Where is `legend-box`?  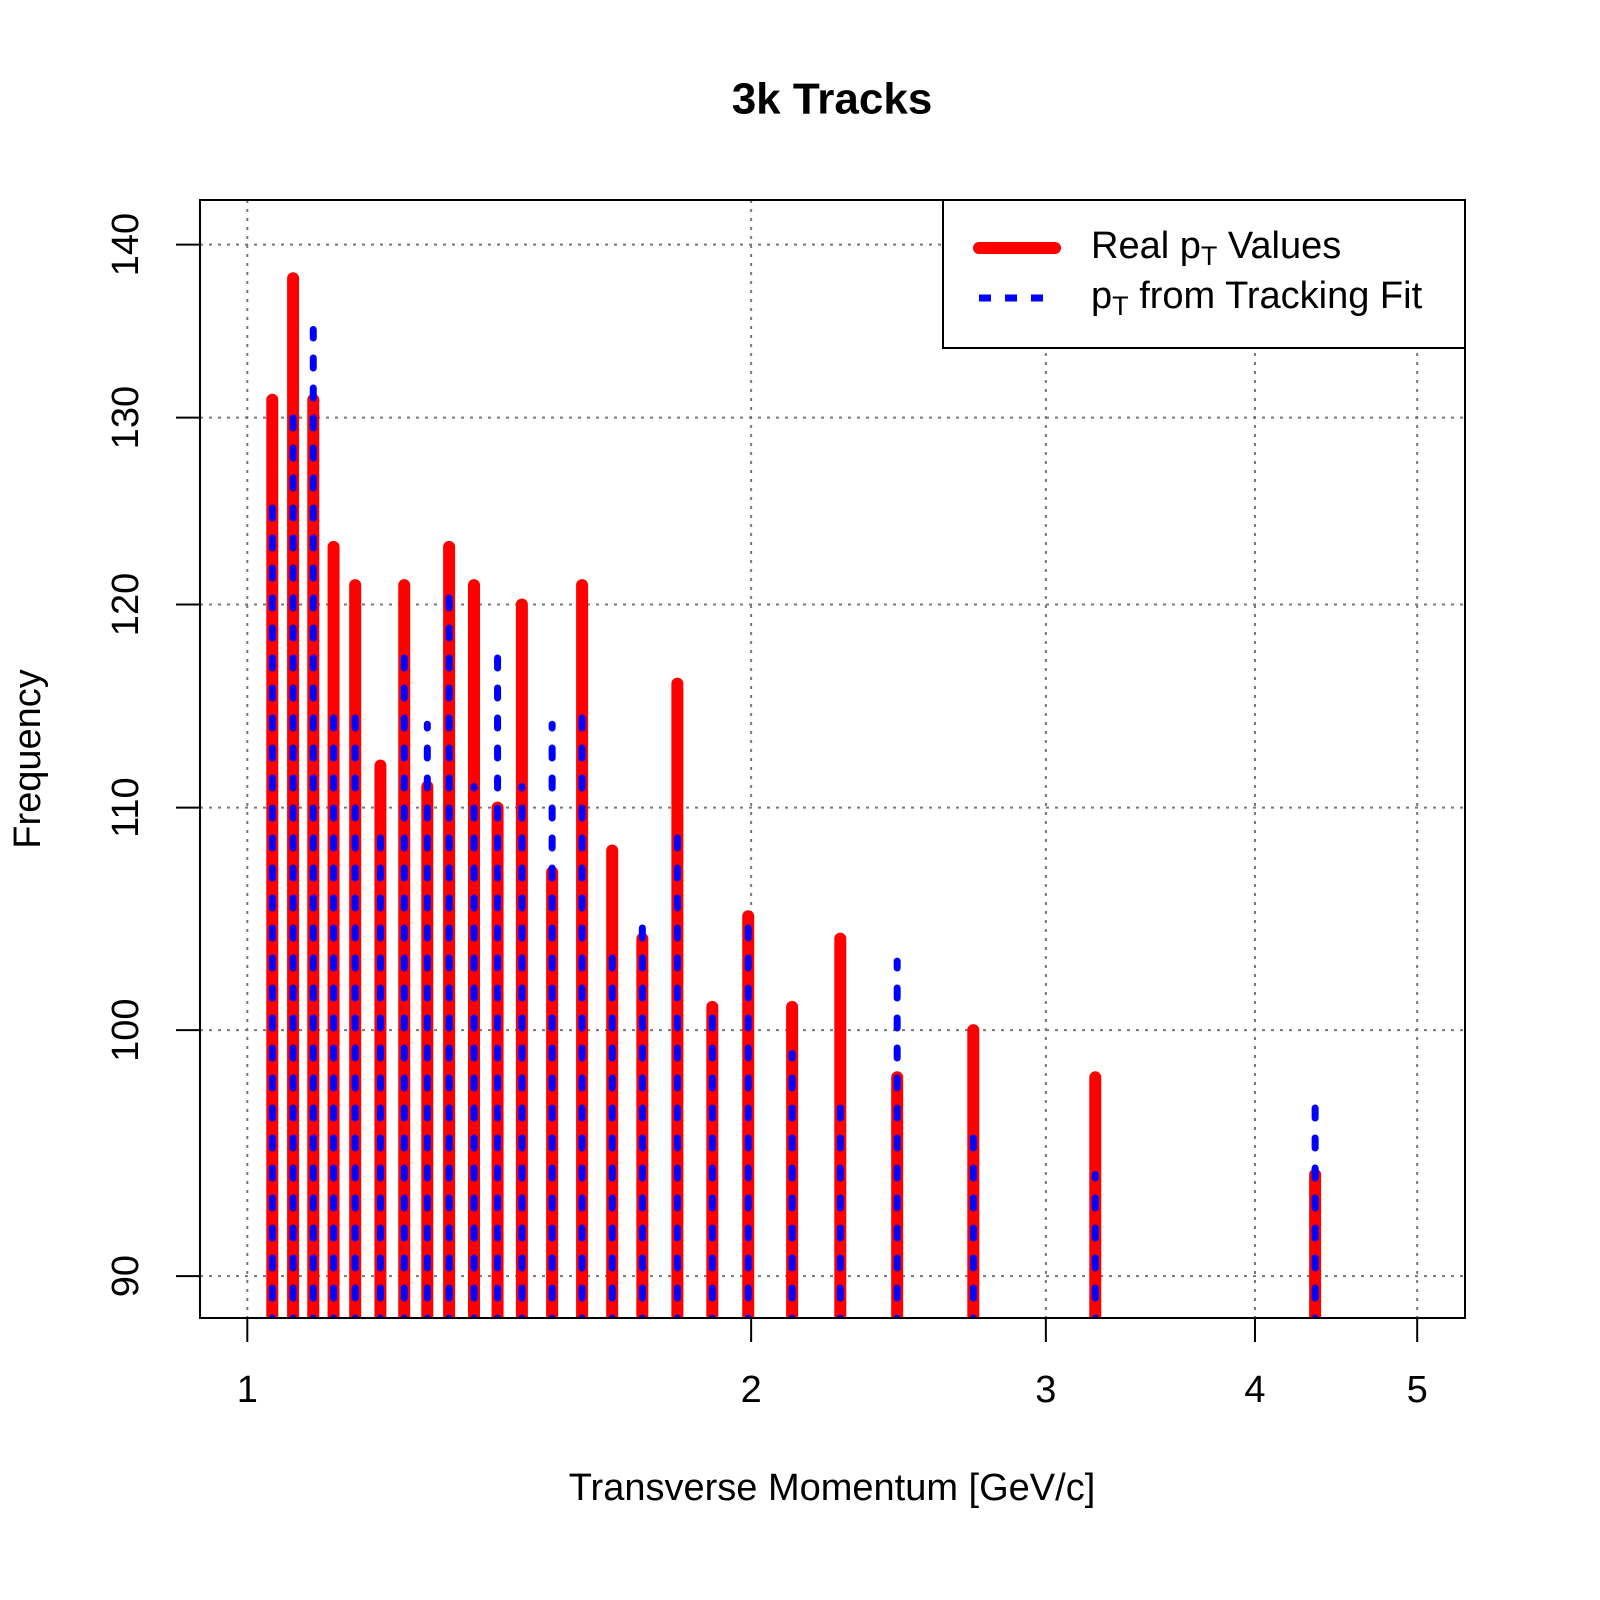
legend-box is located at coordinates (1204, 274).